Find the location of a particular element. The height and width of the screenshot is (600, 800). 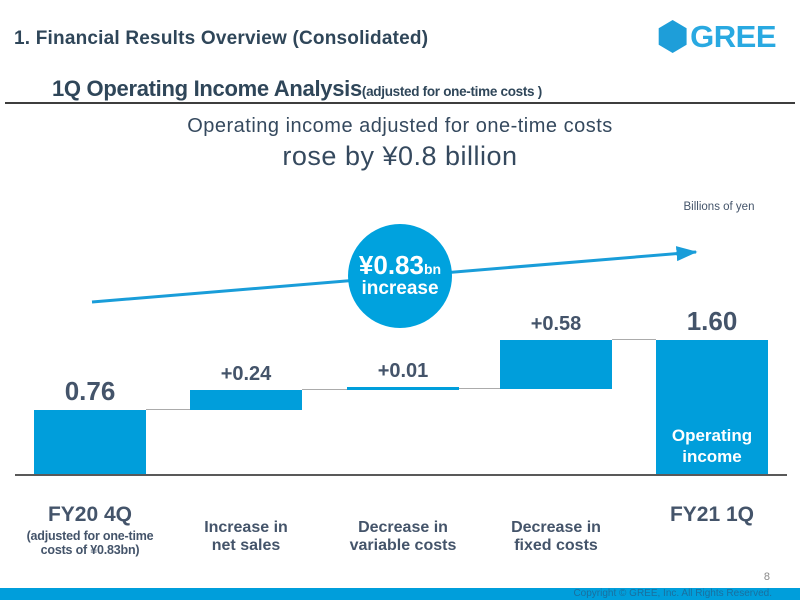

bar-inner-label: Operating income is located at coordinates (712, 446).